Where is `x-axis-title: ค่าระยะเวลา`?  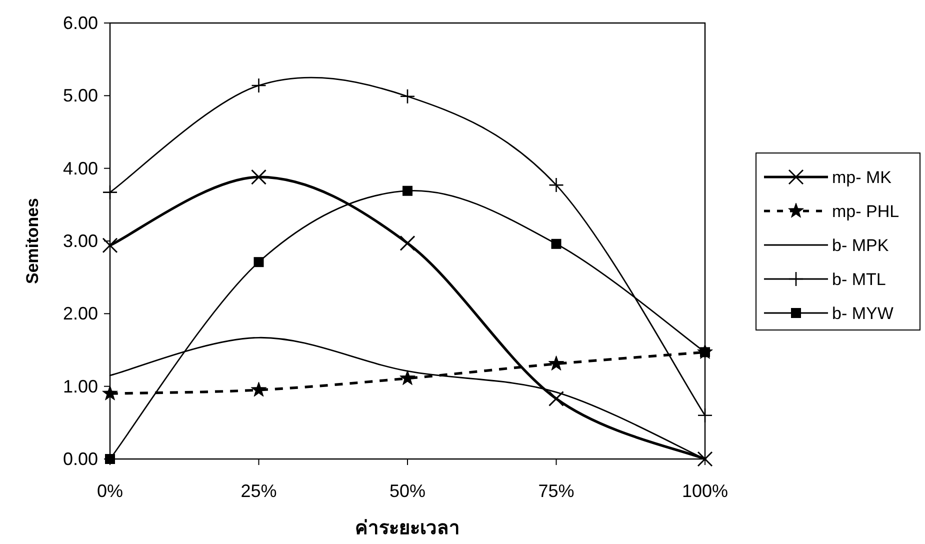 x-axis-title: ค่าระยะเวลา is located at coordinates (407, 528).